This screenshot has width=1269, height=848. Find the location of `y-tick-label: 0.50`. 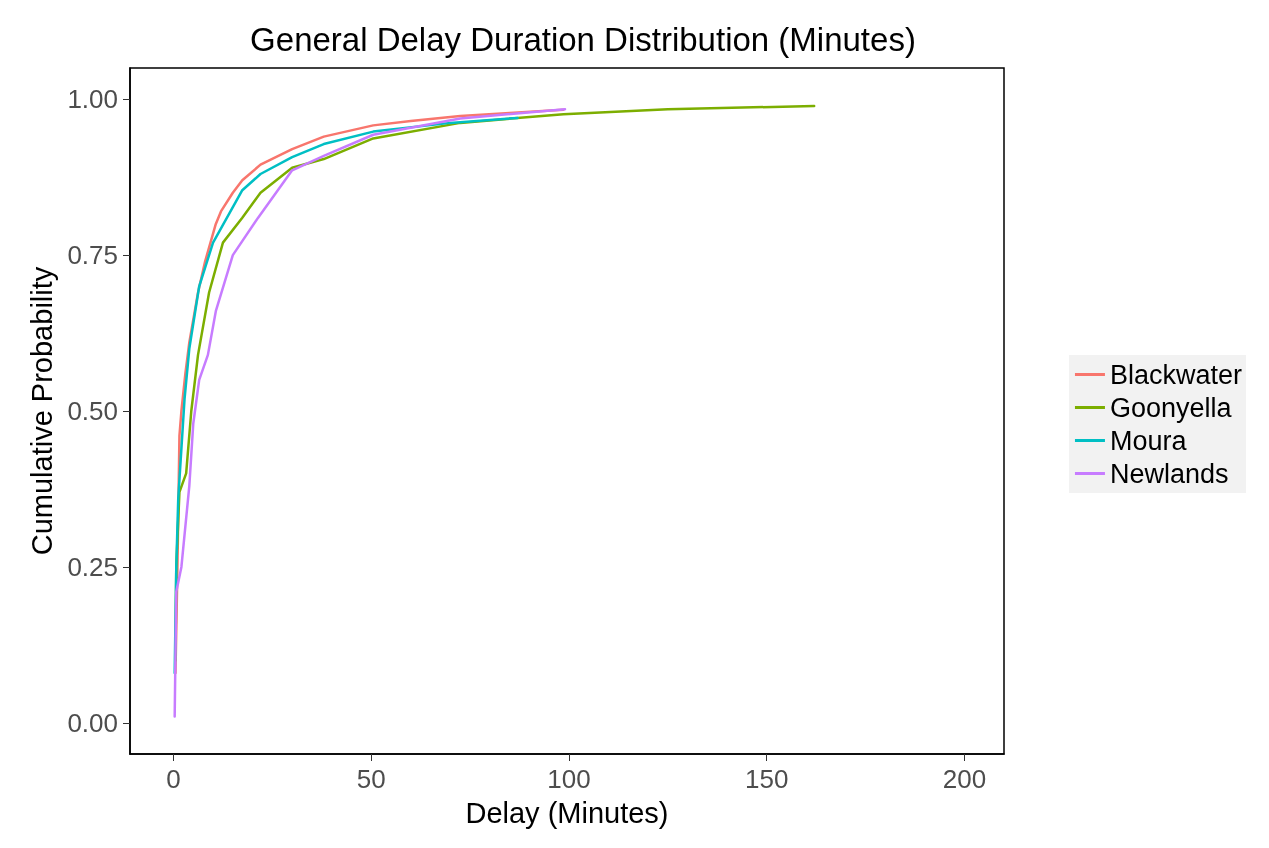

y-tick-label: 0.50 is located at coordinates (92, 411).